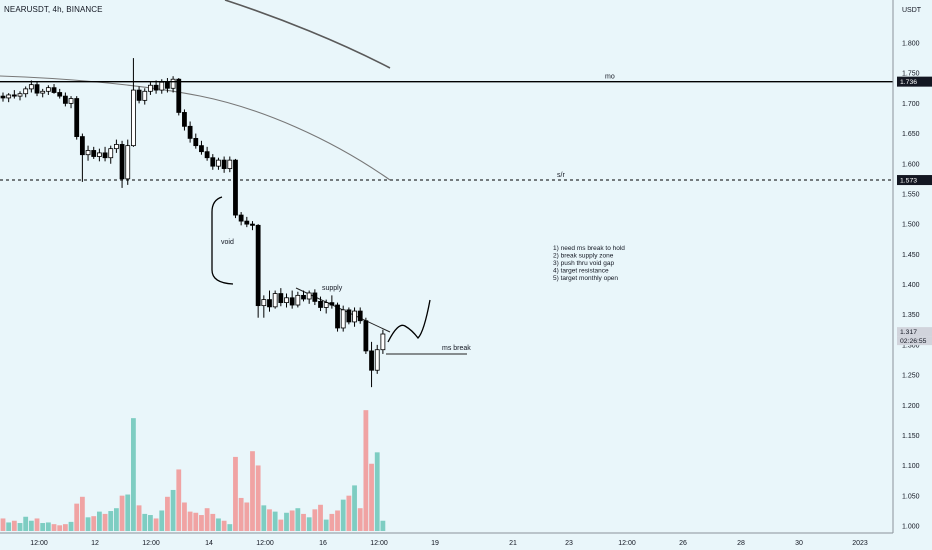 The image size is (932, 550). Describe the element at coordinates (908, 181) in the screenshot. I see `price-label-text: 1.573` at that location.